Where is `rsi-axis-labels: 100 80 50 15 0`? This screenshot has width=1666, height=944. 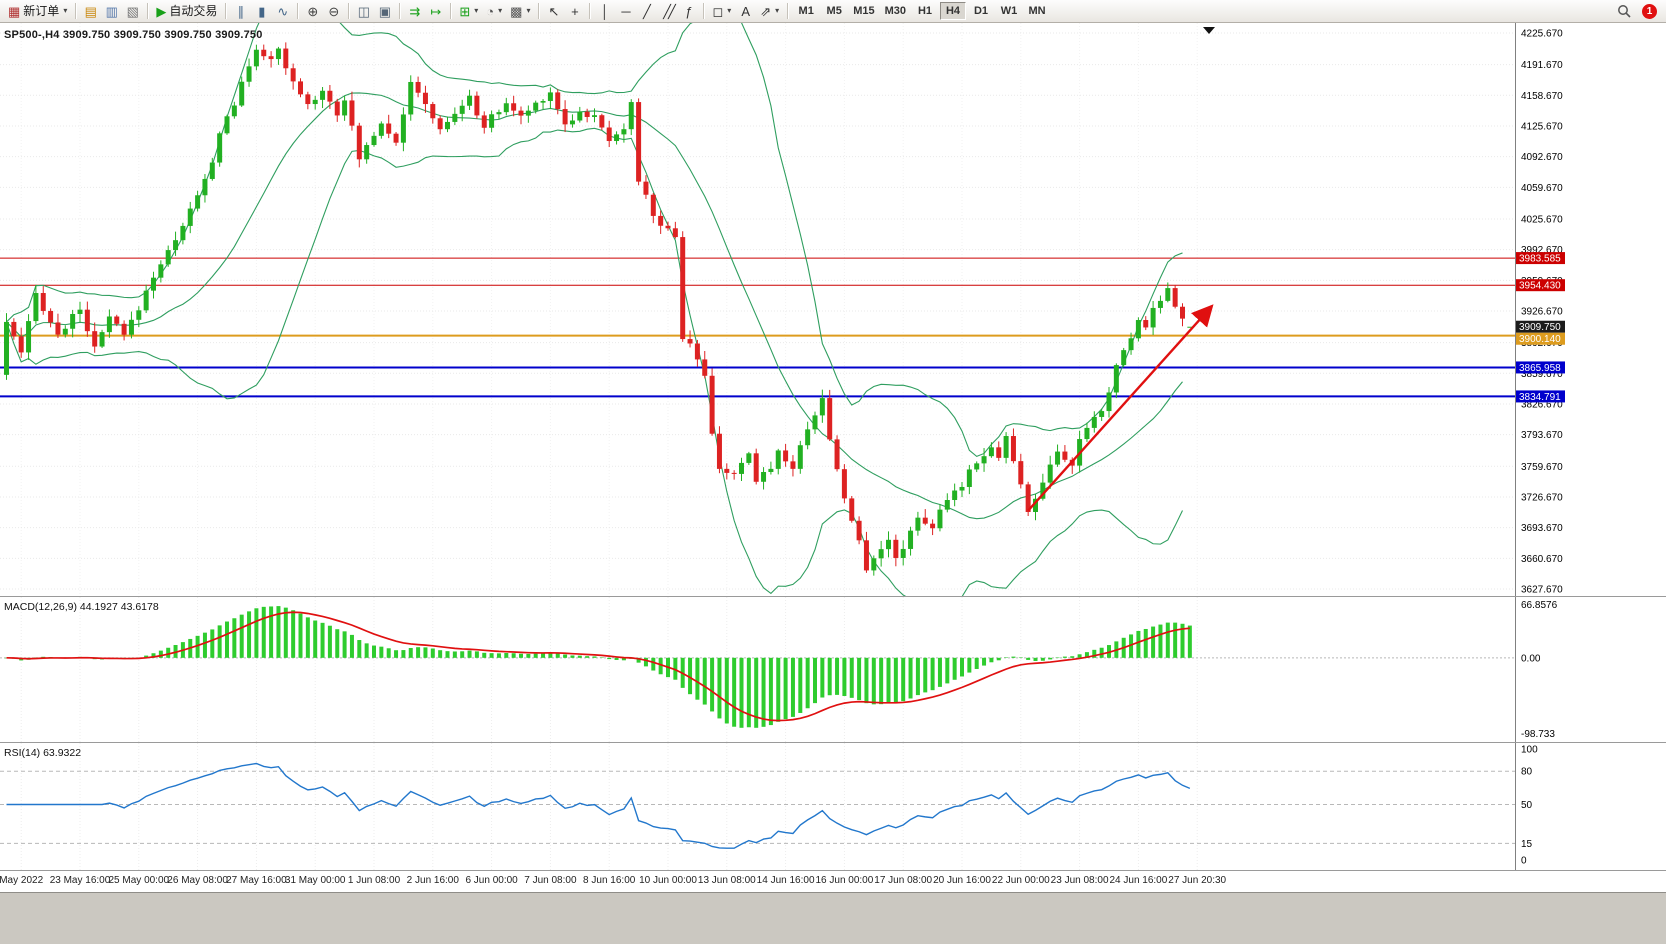 rsi-axis-labels: 100 80 50 15 0 is located at coordinates (1529, 806).